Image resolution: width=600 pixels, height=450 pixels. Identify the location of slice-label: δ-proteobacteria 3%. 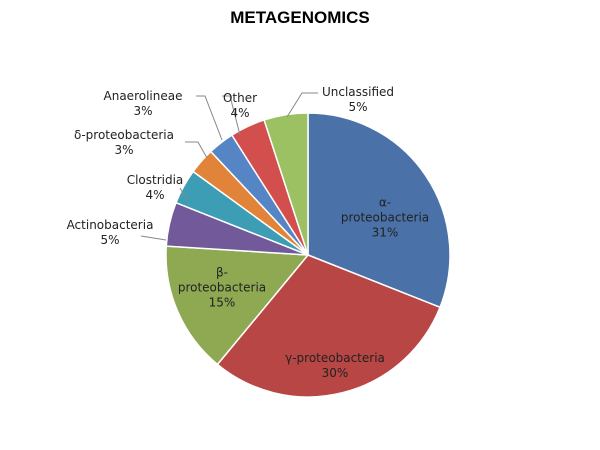
(124, 143).